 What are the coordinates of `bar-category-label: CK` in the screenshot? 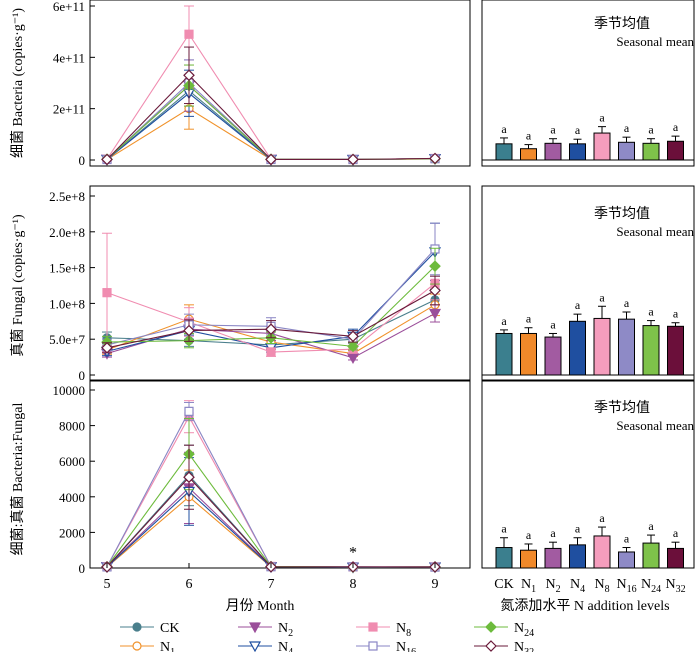 It's located at (503, 584).